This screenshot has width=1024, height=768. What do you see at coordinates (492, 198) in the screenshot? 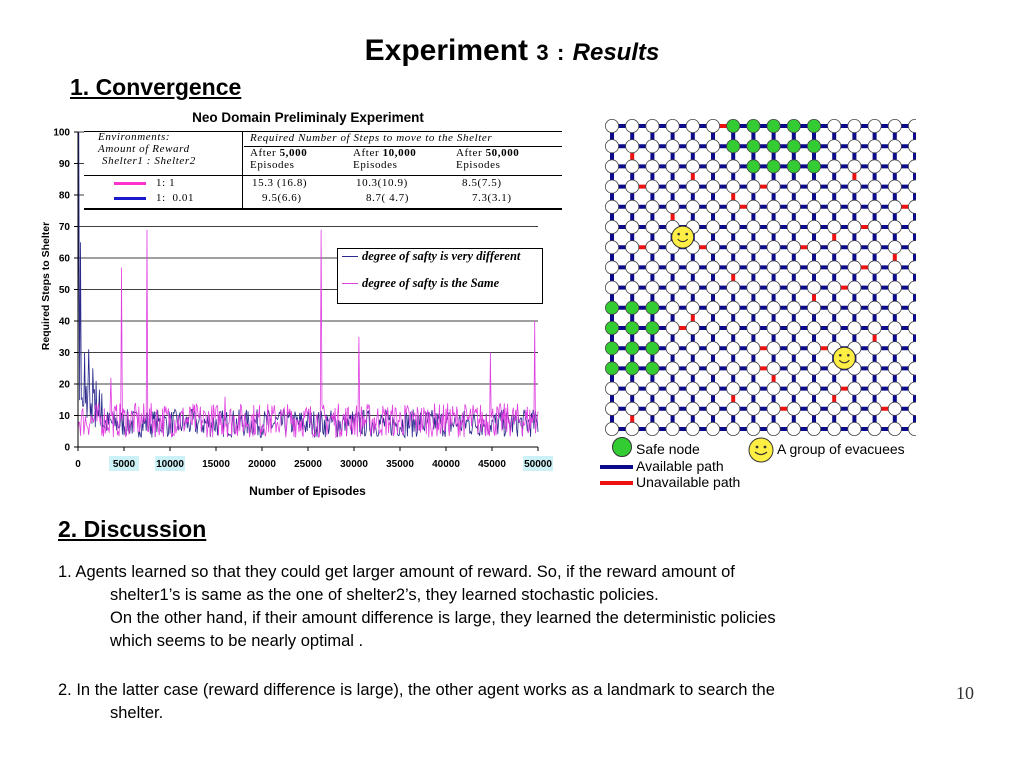
I see `table-cell: 7.3(3.1)` at bounding box center [492, 198].